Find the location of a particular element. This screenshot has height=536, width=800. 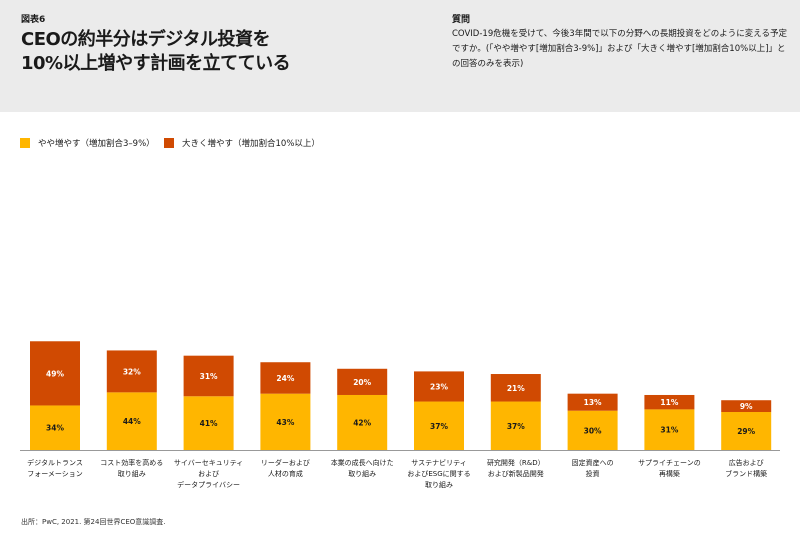

category-label-5-line-1: およびESGに関する is located at coordinates (438, 474).